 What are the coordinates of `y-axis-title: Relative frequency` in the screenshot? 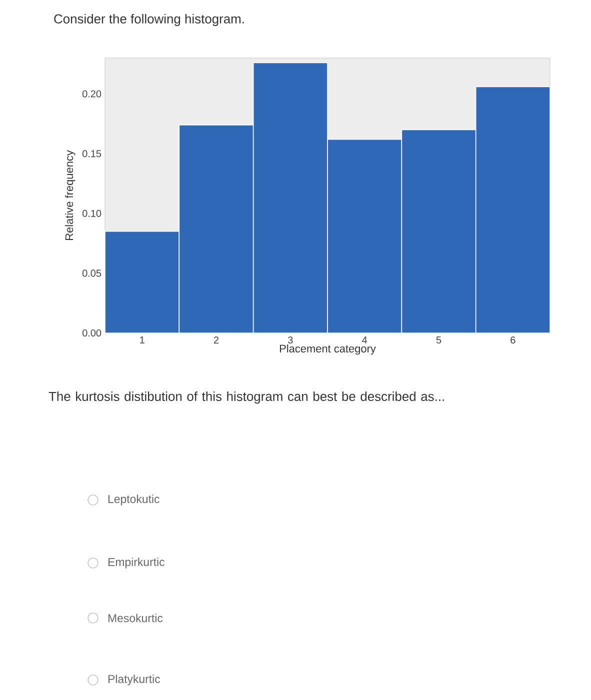 It's located at (70, 195).